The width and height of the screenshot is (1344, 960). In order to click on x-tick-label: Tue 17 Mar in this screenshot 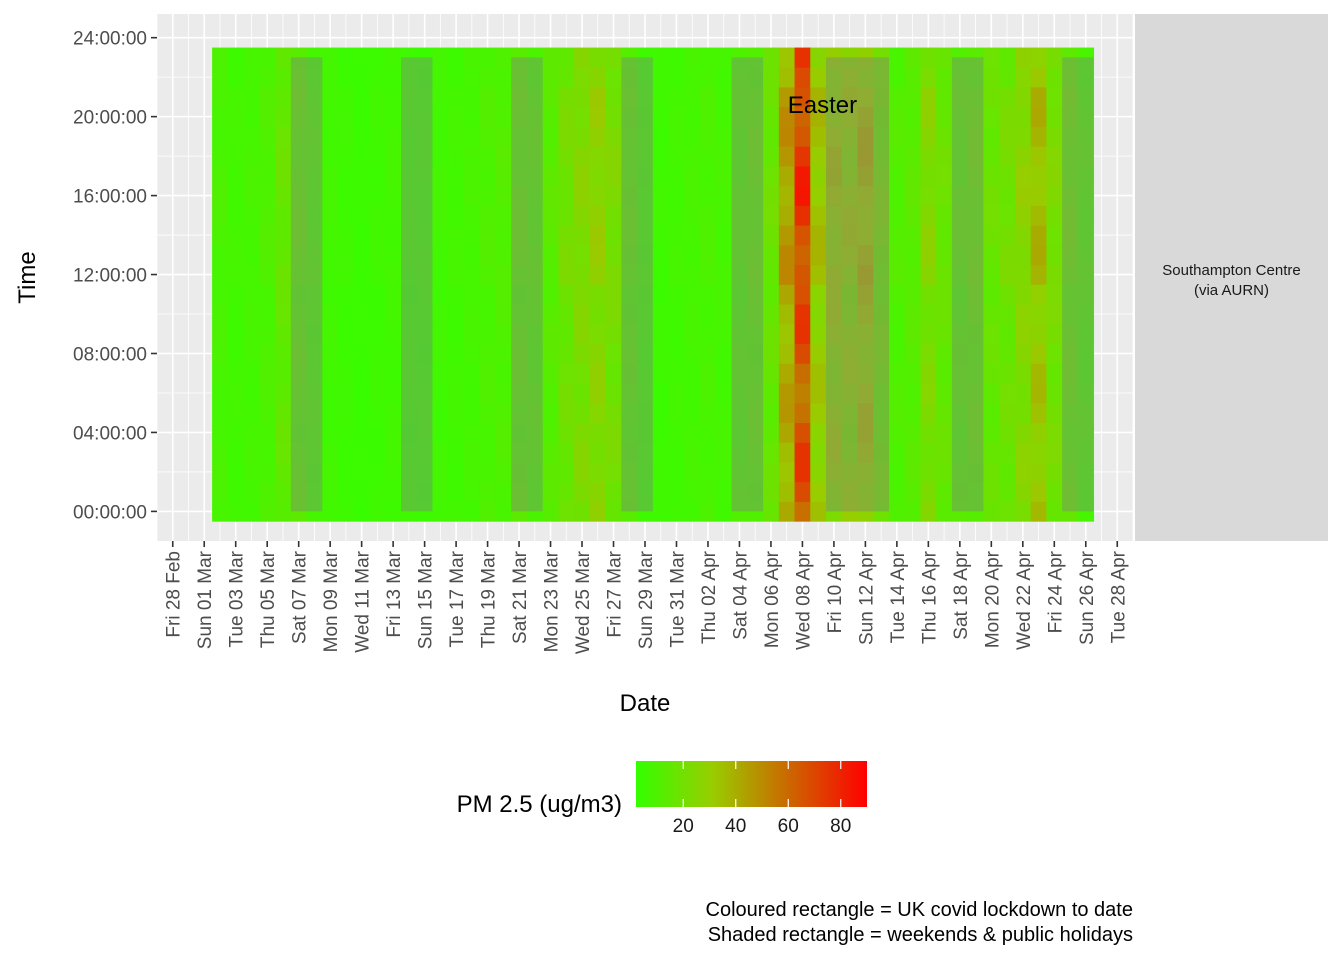, I will do `click(457, 598)`.